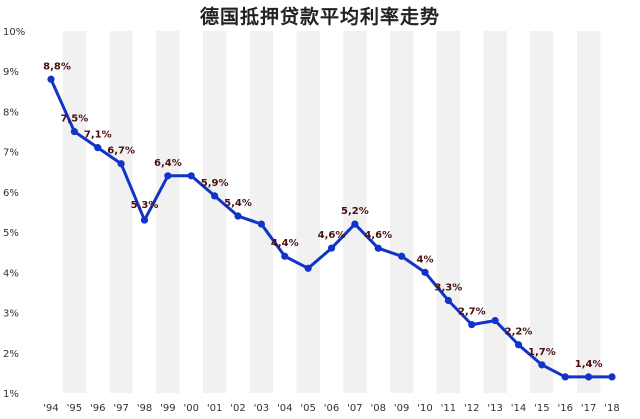 This screenshot has width=640, height=419. What do you see at coordinates (168, 163) in the screenshot?
I see `data-label: 6,4%` at bounding box center [168, 163].